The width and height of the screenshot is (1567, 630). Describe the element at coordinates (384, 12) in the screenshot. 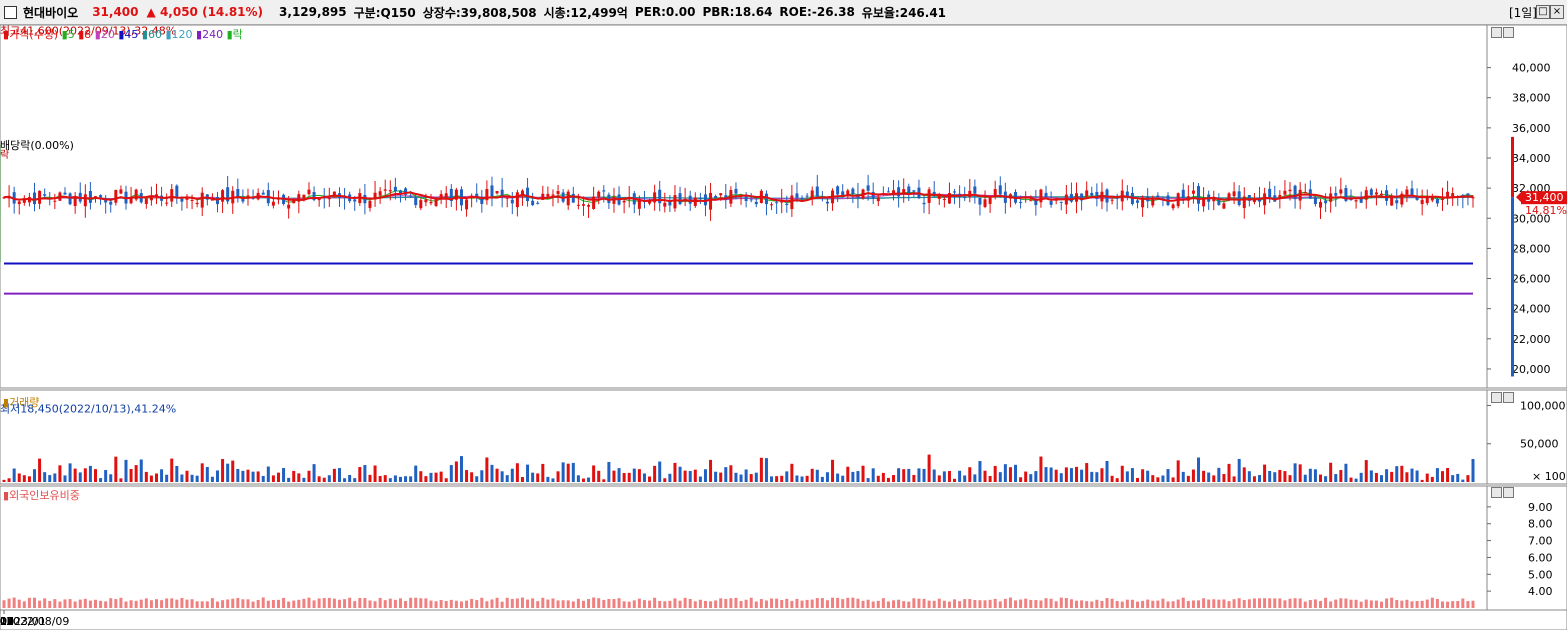

I see `stat-class: 구분:Q150` at that location.